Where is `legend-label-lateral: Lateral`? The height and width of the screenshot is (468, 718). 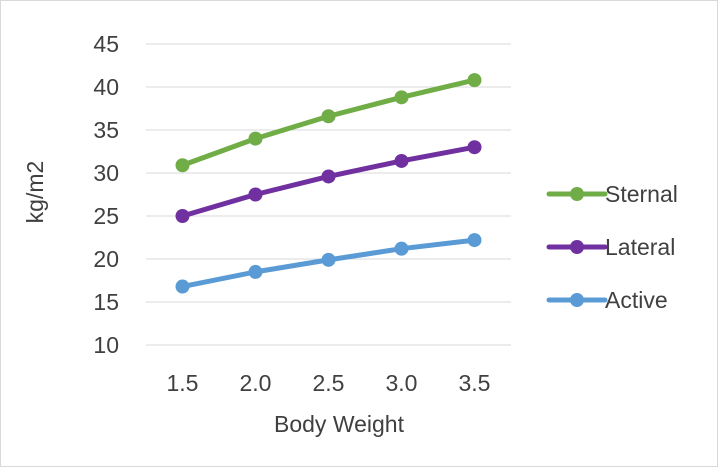 legend-label-lateral: Lateral is located at coordinates (640, 247).